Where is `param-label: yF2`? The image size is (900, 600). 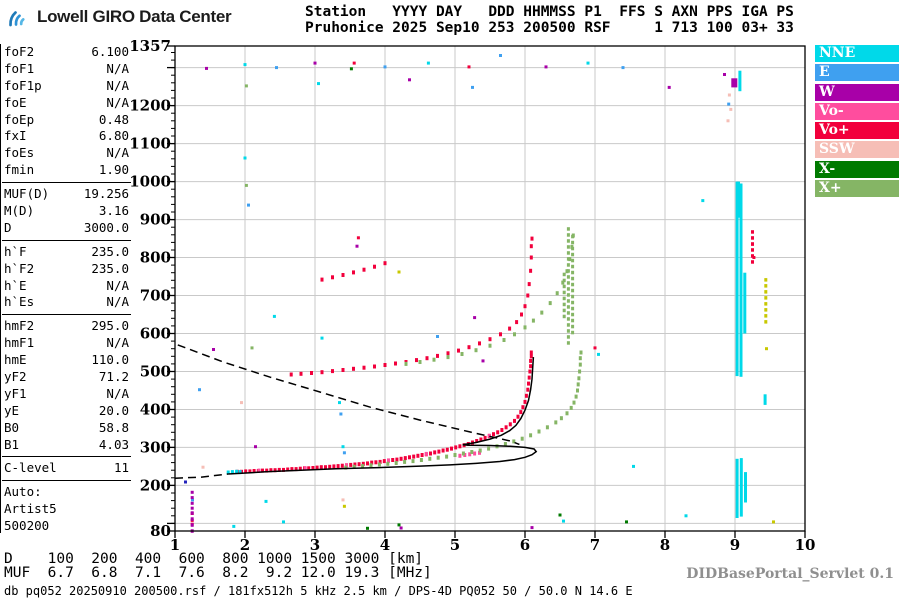
param-label: yF2 is located at coordinates (15, 377).